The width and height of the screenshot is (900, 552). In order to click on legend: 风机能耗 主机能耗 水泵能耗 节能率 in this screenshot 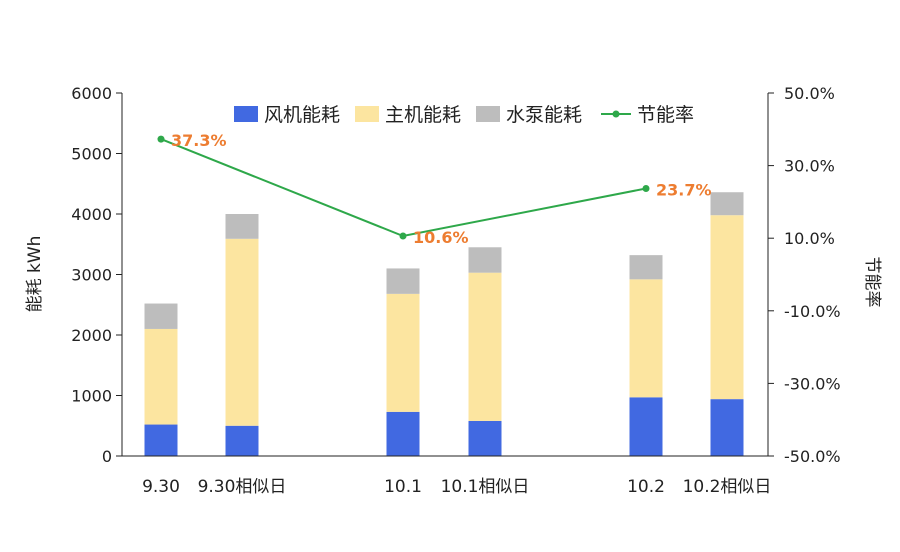, I will do `click(464, 115)`.